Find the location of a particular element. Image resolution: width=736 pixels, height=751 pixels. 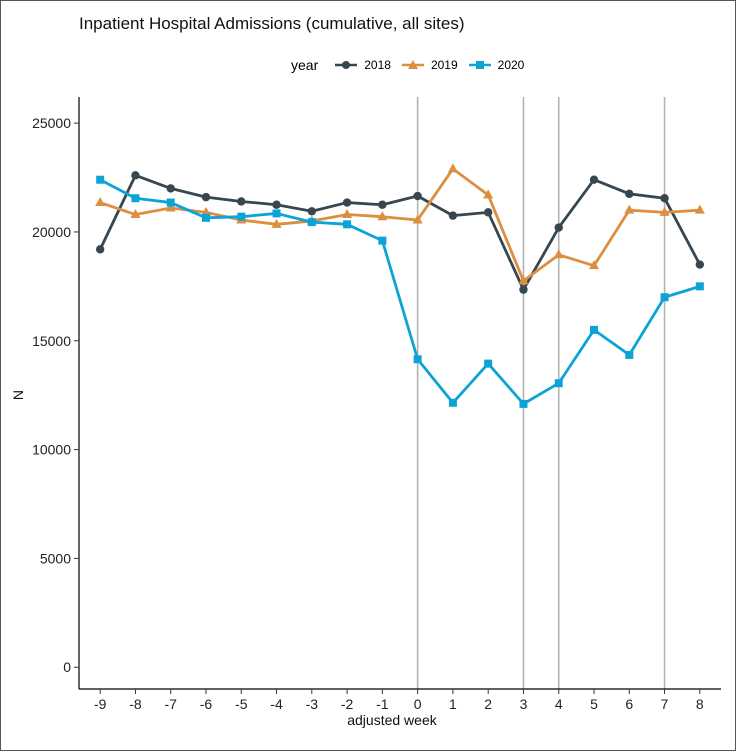

legend-key-2020 is located at coordinates (479, 65).